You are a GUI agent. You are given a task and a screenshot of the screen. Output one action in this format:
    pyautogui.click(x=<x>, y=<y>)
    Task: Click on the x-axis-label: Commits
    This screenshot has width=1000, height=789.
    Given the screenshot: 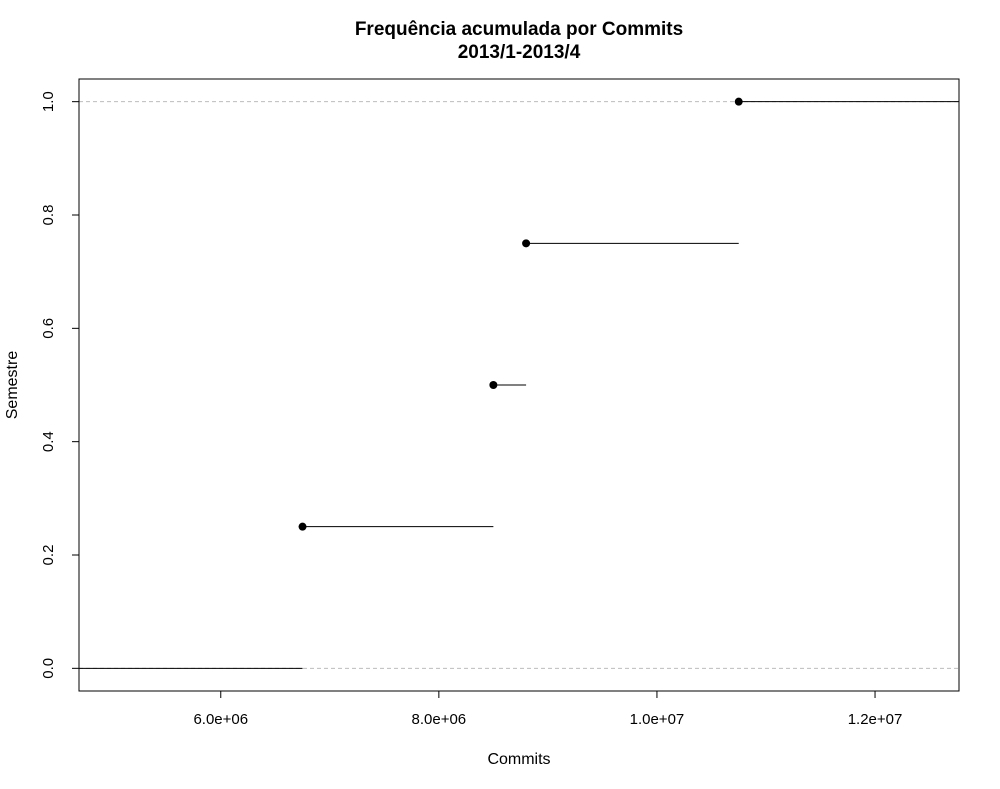 What is the action you would take?
    pyautogui.click(x=518, y=759)
    